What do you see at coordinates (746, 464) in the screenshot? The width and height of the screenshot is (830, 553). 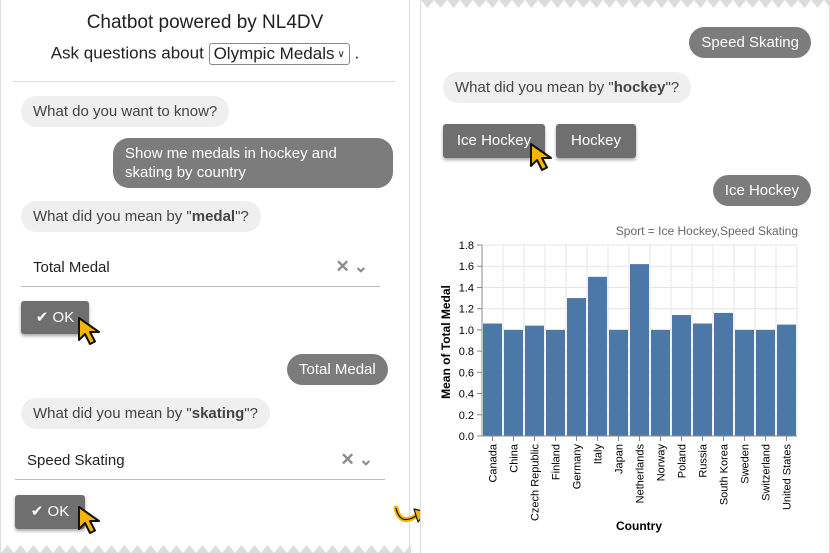 I see `x-tick-label: Sweden` at bounding box center [746, 464].